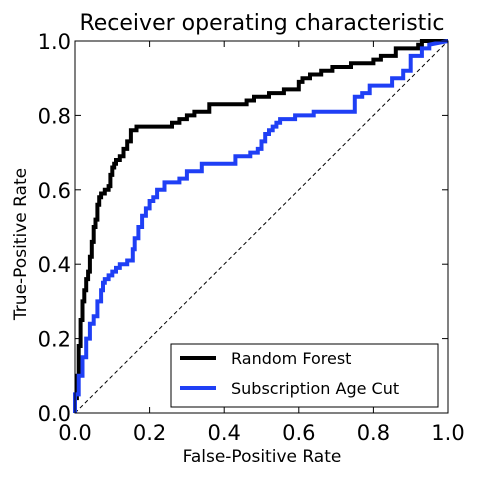  I want to click on y-tick-label: 0.2, so click(54, 340).